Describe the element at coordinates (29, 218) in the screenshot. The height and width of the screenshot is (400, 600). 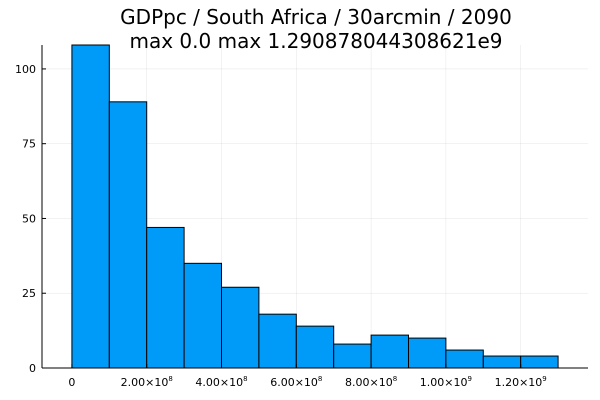
I see `y-tick-label: 50` at that location.